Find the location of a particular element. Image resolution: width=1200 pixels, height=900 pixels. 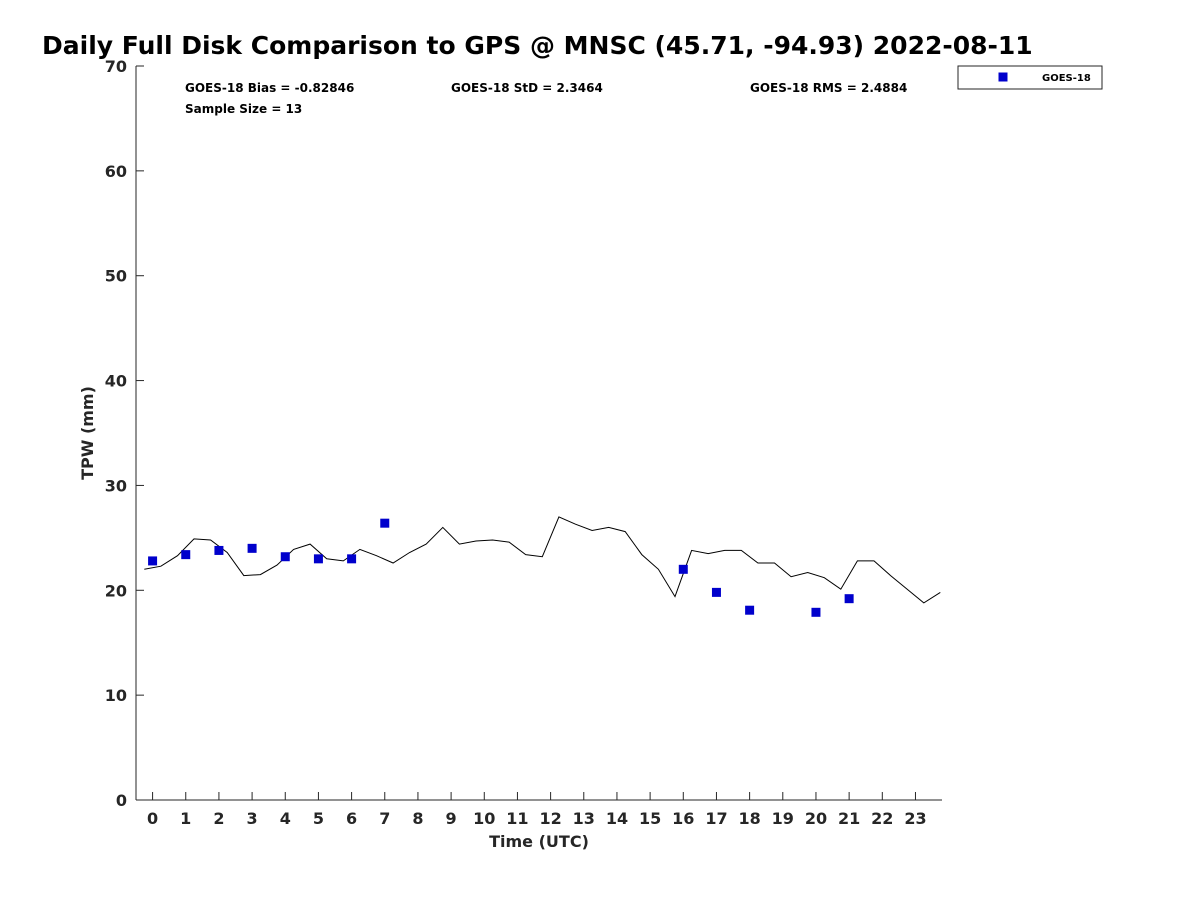

x-tick-label: 17 is located at coordinates (716, 818).